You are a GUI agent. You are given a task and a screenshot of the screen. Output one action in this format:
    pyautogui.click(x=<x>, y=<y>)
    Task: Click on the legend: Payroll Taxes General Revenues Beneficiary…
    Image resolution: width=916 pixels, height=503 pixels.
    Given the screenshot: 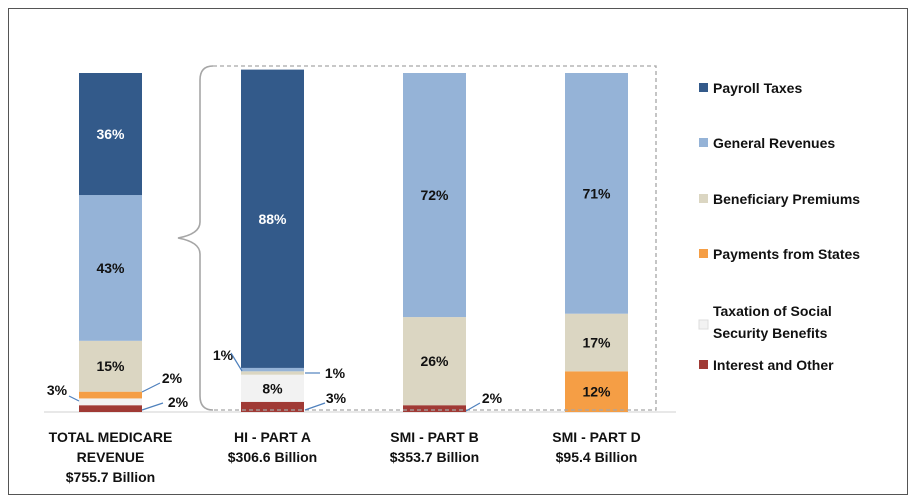 What is the action you would take?
    pyautogui.click(x=779, y=226)
    